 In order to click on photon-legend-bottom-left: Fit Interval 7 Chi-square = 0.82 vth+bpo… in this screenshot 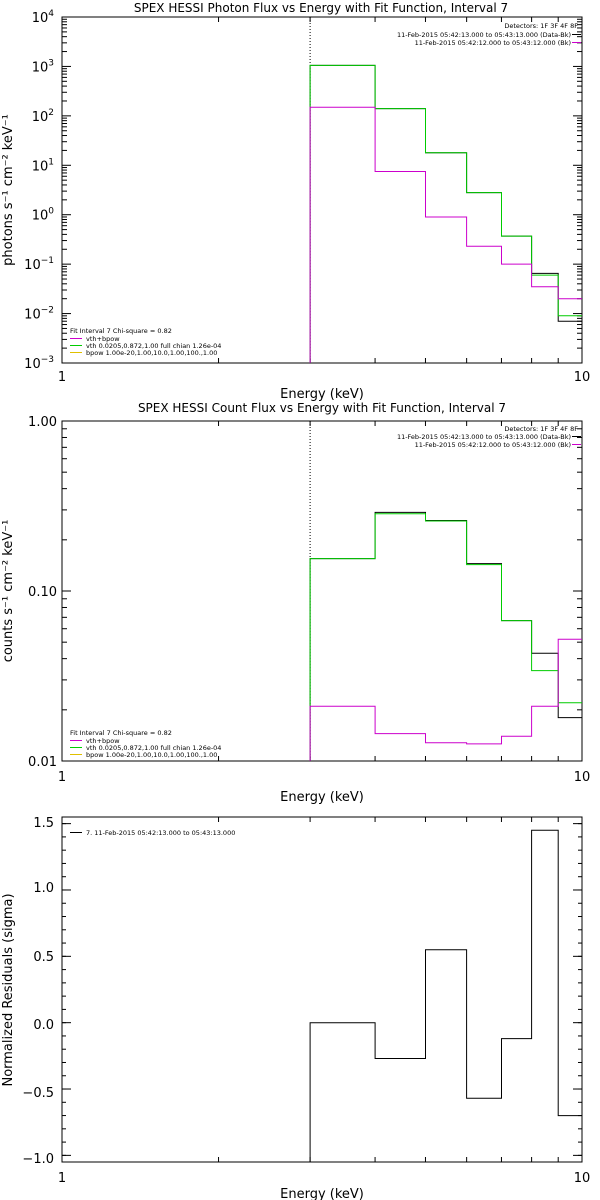, I will do `click(145, 342)`.